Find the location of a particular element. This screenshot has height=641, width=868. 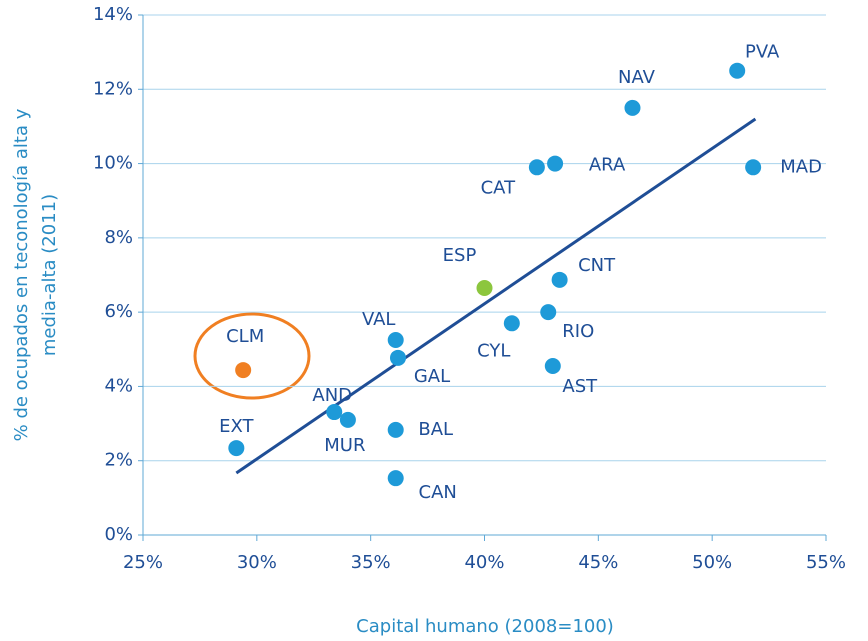

point-label: AST is located at coordinates (580, 386).